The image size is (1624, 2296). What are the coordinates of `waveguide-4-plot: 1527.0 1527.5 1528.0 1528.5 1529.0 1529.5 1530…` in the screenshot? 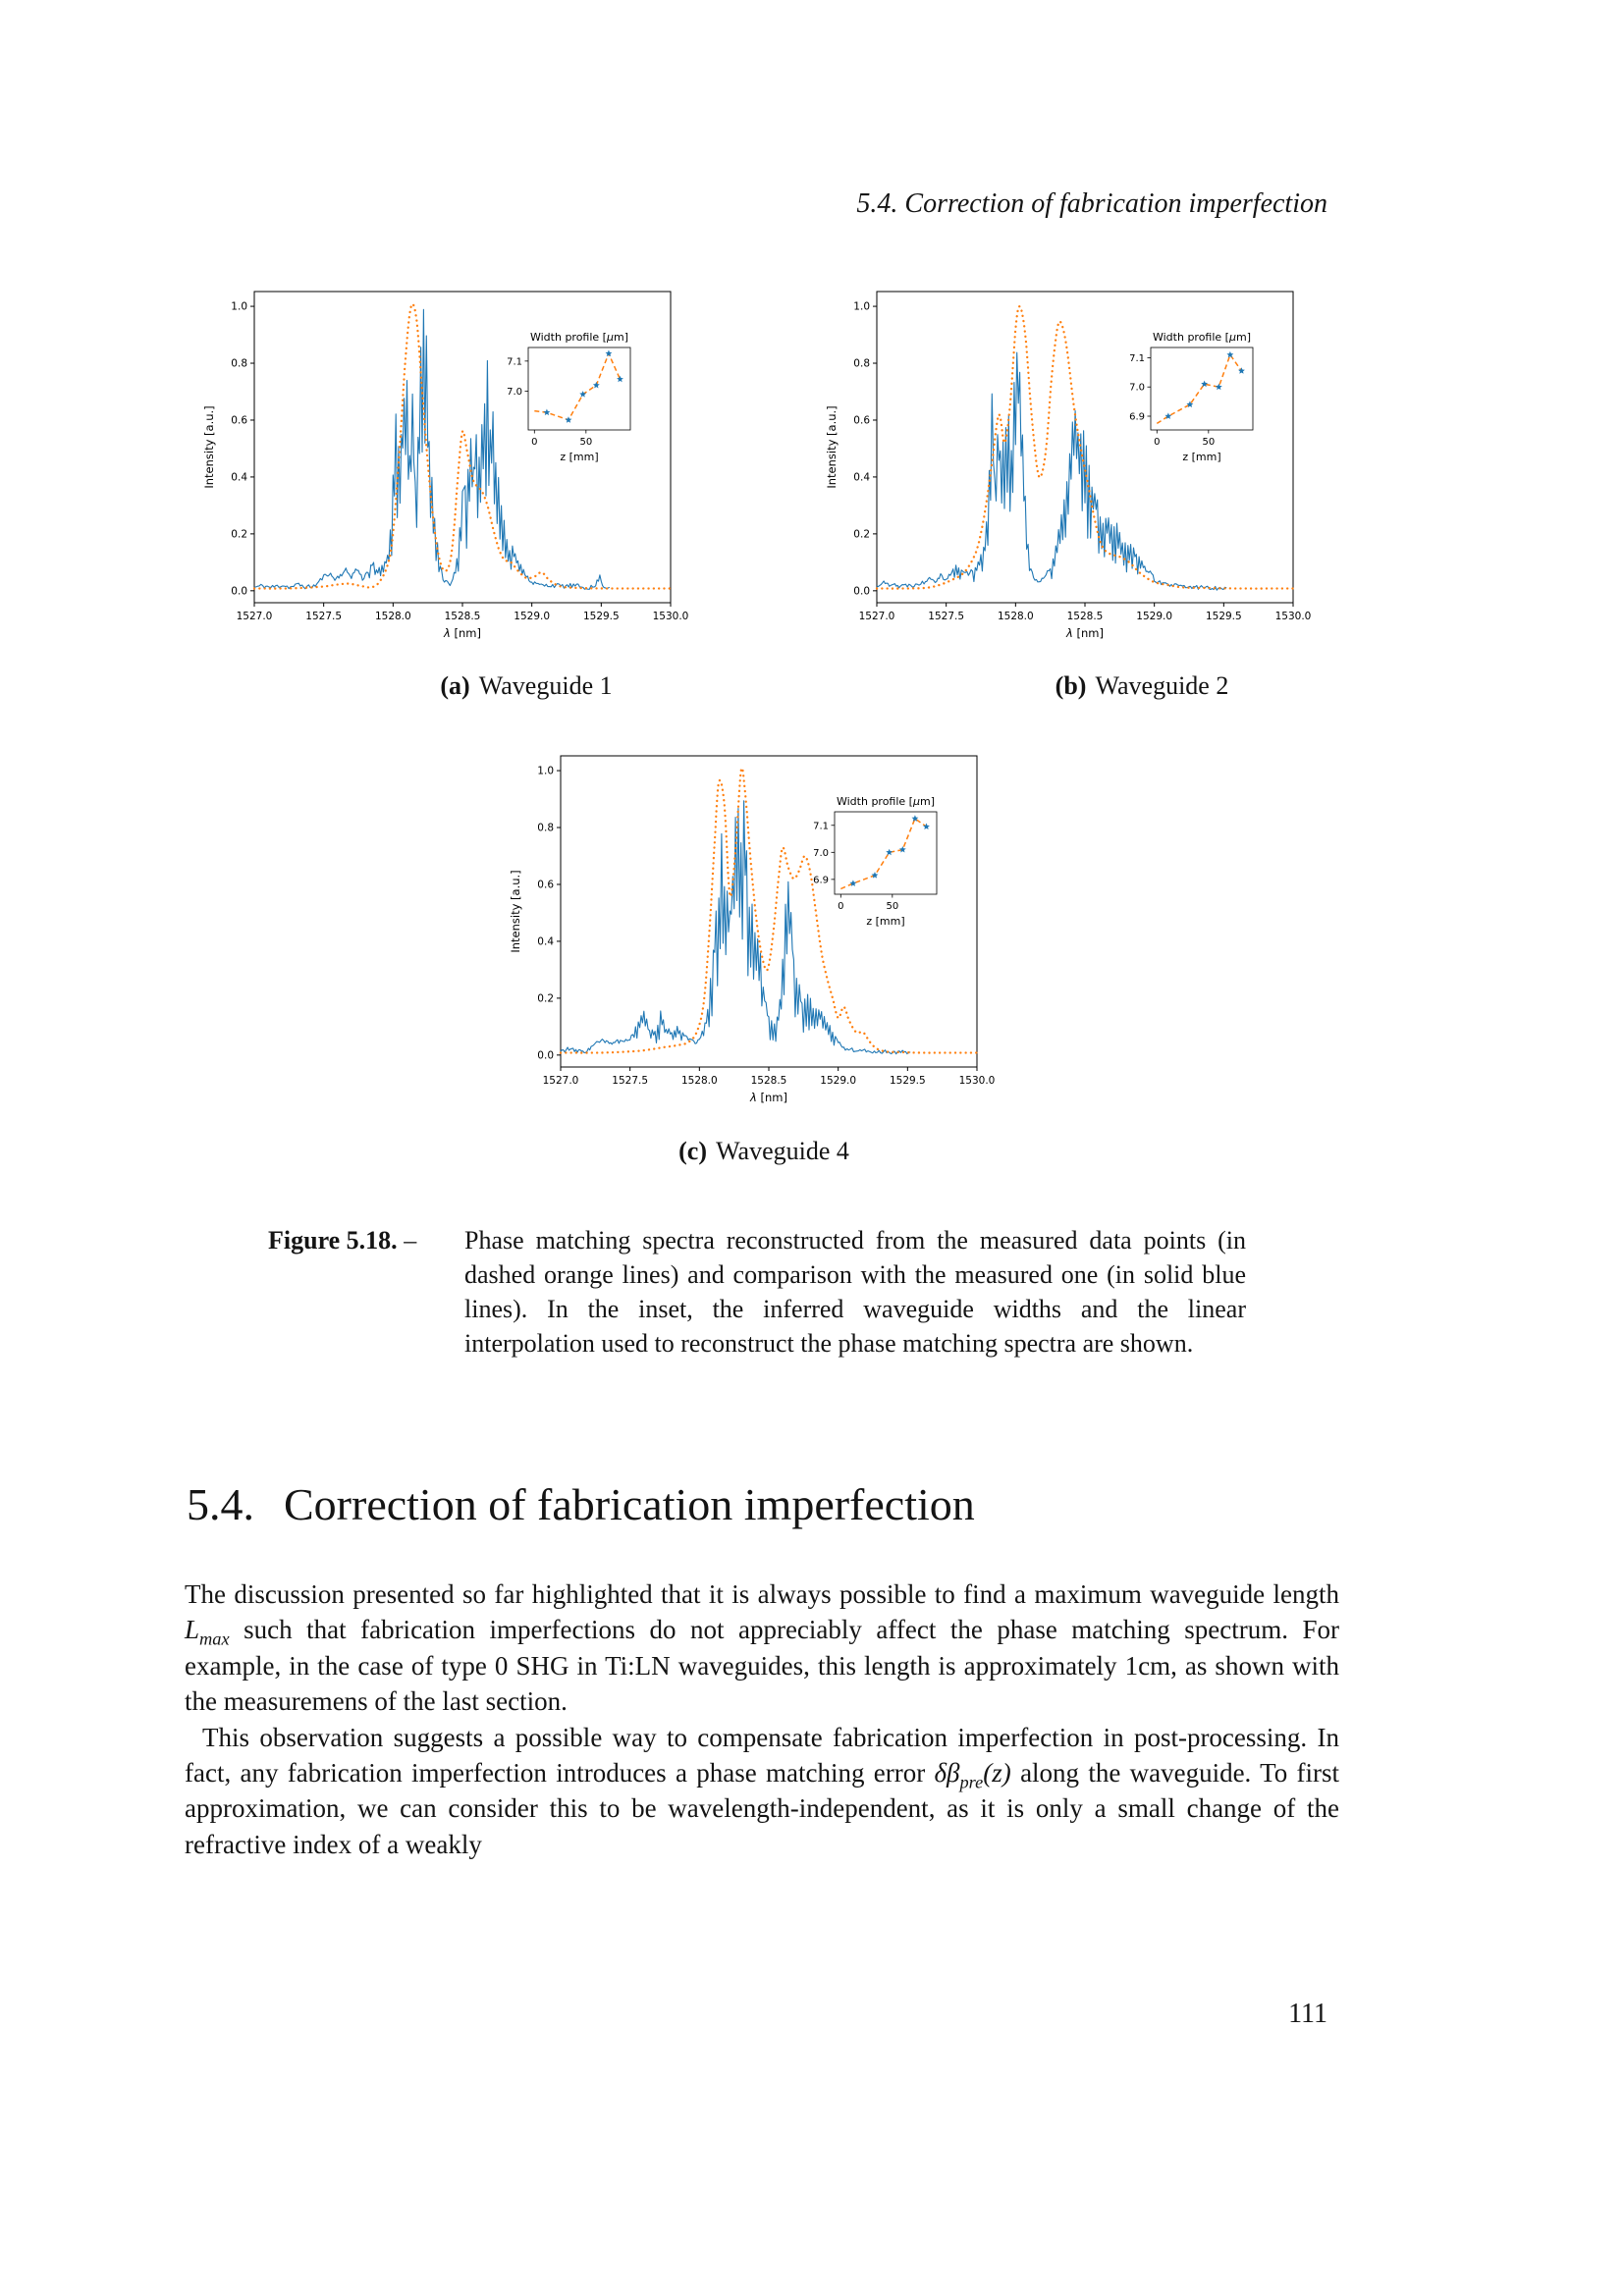 It's located at (752, 929).